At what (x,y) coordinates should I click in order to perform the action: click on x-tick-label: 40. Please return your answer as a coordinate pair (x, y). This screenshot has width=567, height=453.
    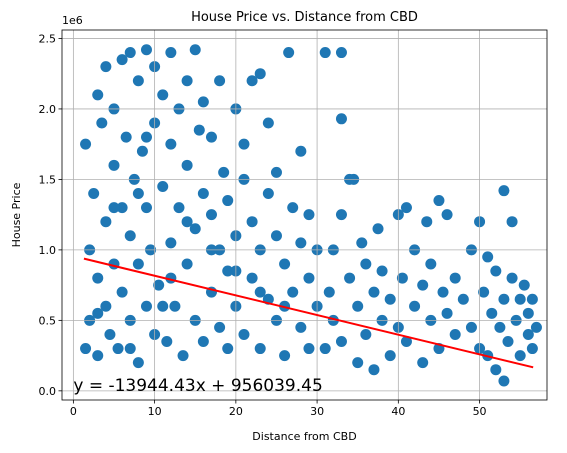
    Looking at the image, I should click on (398, 411).